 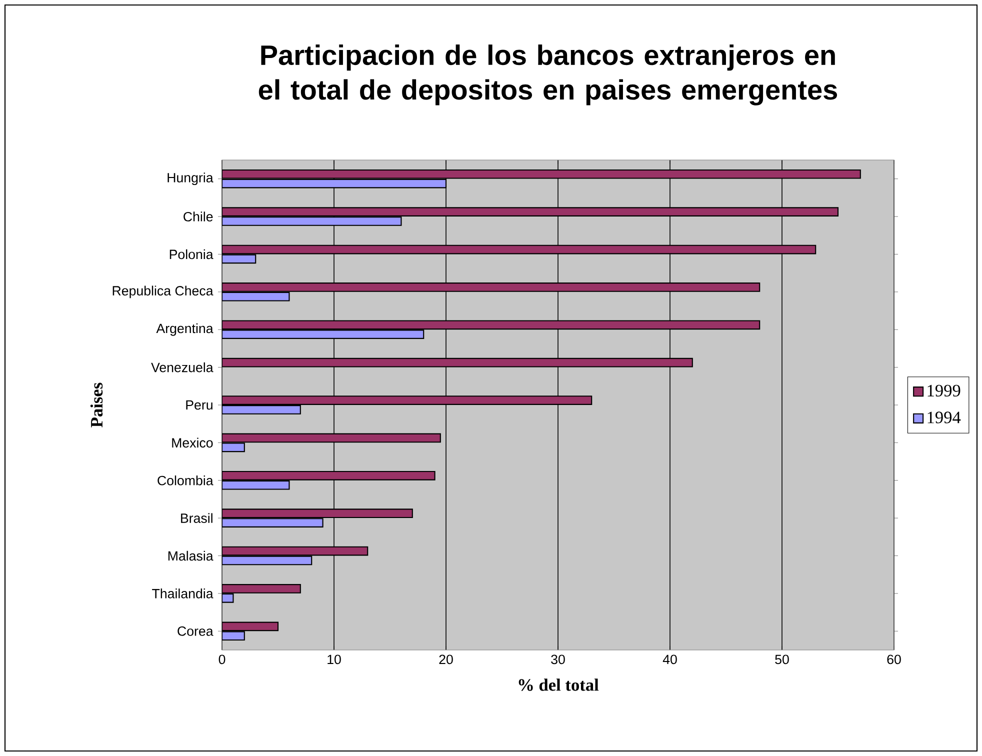 I want to click on chart-title: Participacion de los bancos extranjeros en el total de depositos en paises emergentes, so click(x=548, y=75).